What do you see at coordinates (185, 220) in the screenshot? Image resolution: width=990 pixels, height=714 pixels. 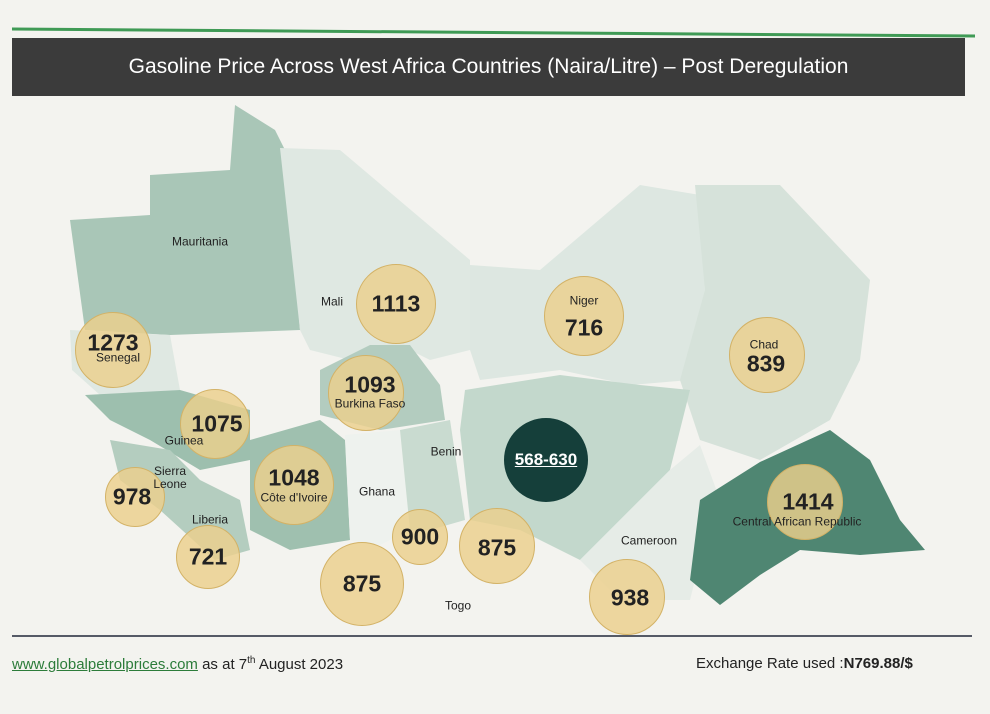 I see `region-mauritania` at bounding box center [185, 220].